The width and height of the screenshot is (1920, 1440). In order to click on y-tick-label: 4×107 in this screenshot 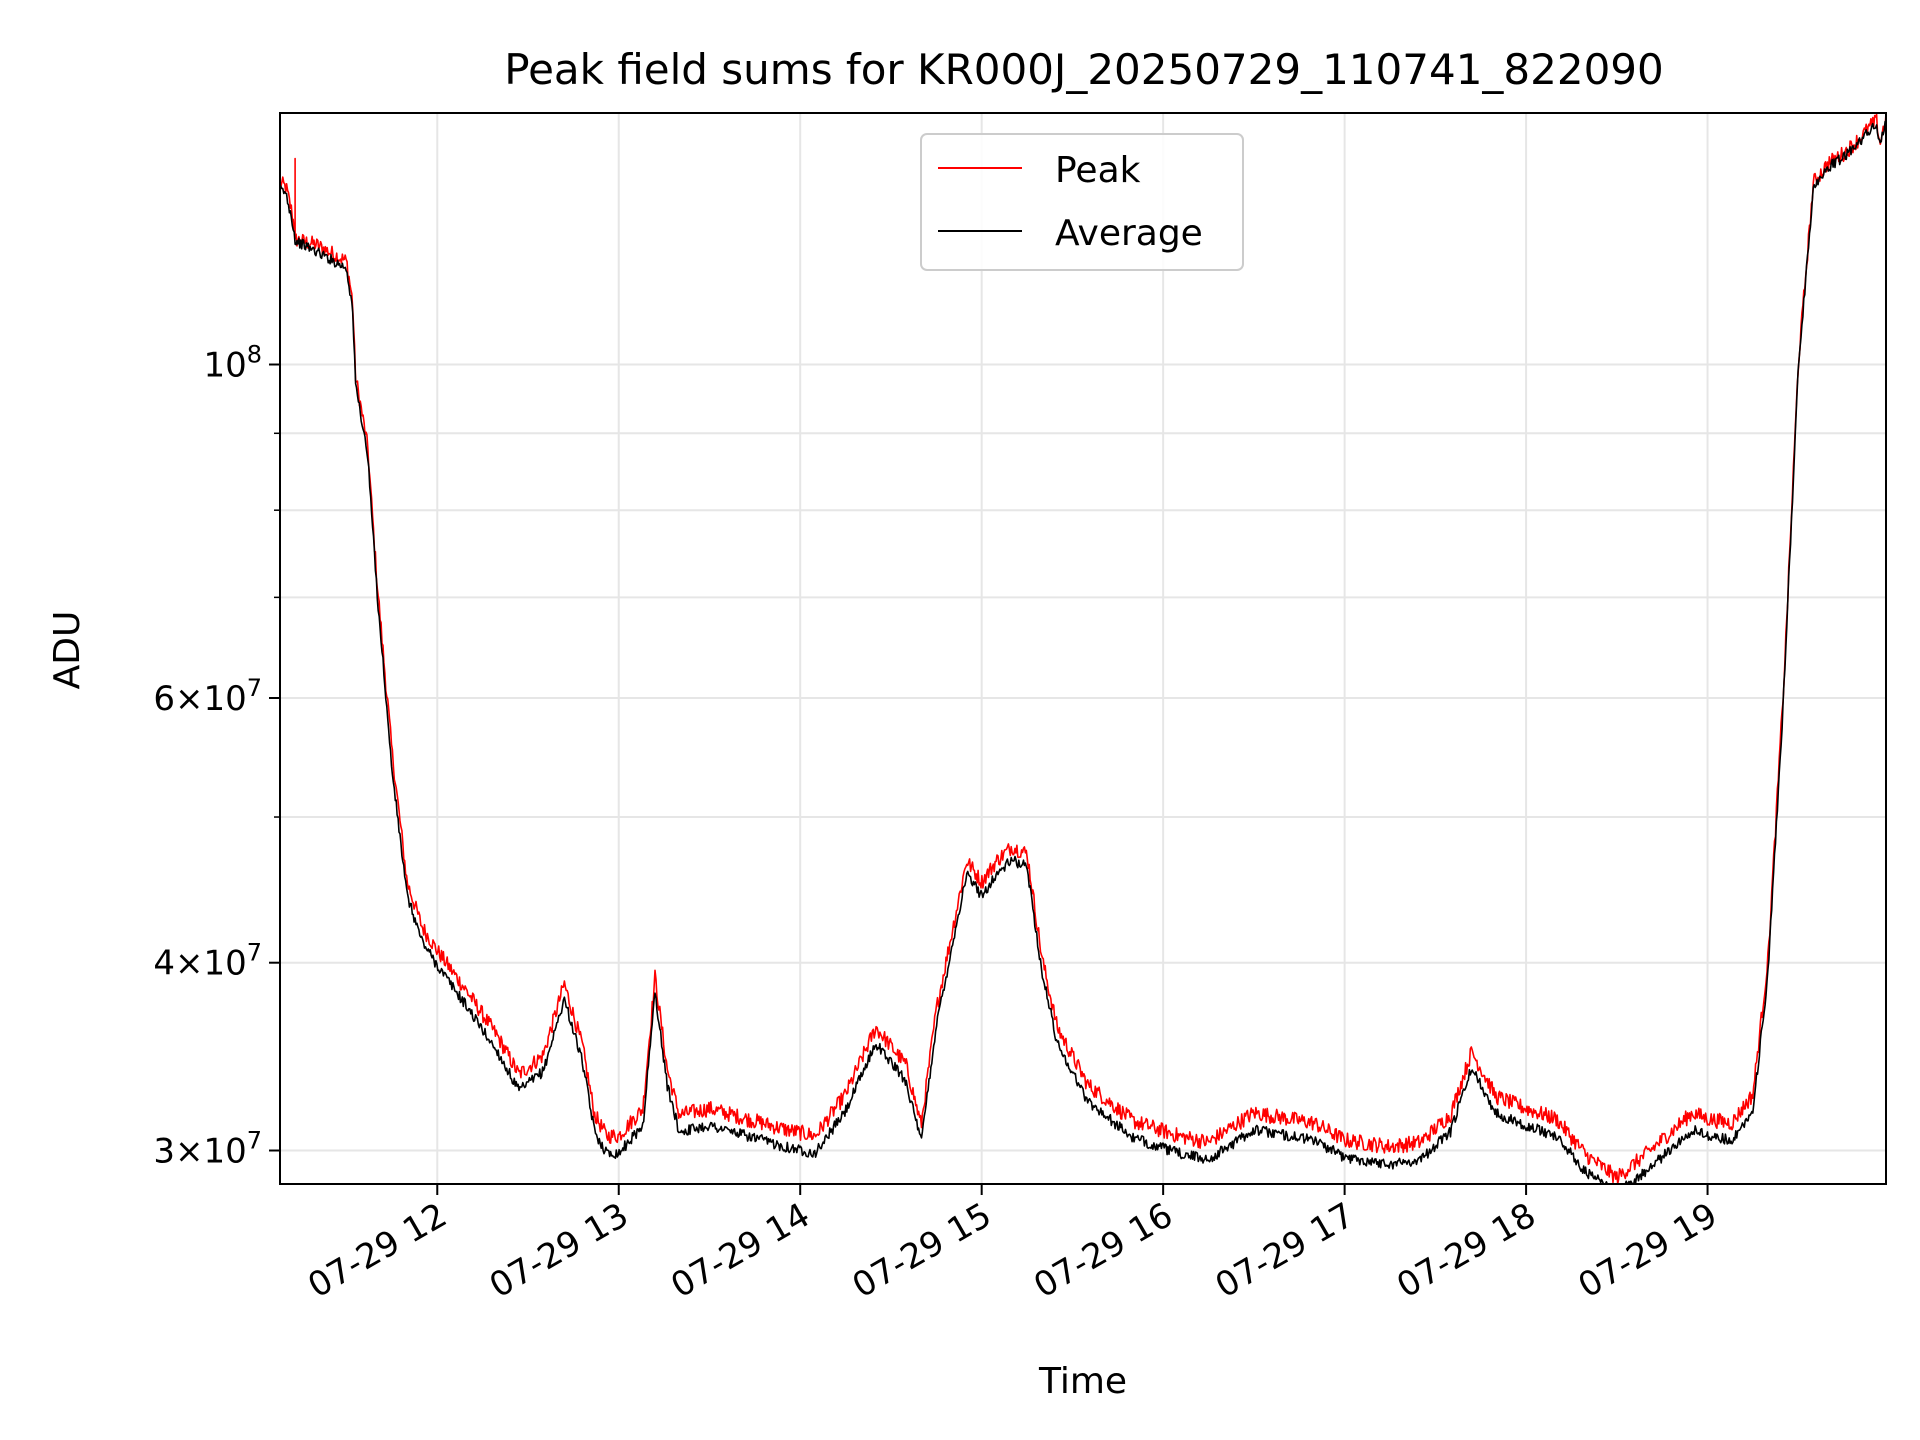, I will do `click(207, 961)`.